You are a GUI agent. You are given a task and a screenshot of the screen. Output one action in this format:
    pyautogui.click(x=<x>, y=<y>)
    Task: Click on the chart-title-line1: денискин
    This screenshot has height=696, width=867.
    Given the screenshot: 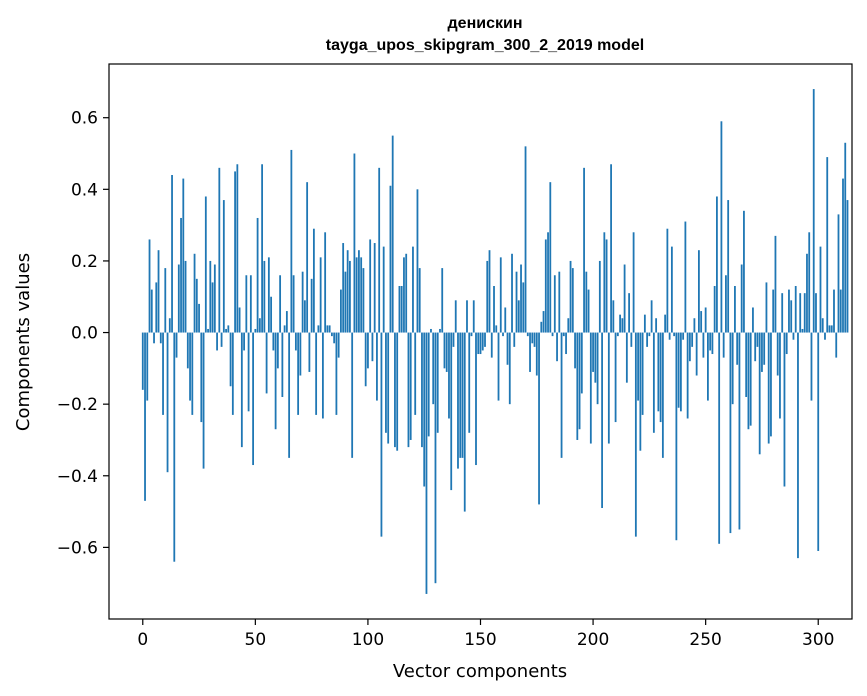 What is the action you would take?
    pyautogui.click(x=485, y=23)
    